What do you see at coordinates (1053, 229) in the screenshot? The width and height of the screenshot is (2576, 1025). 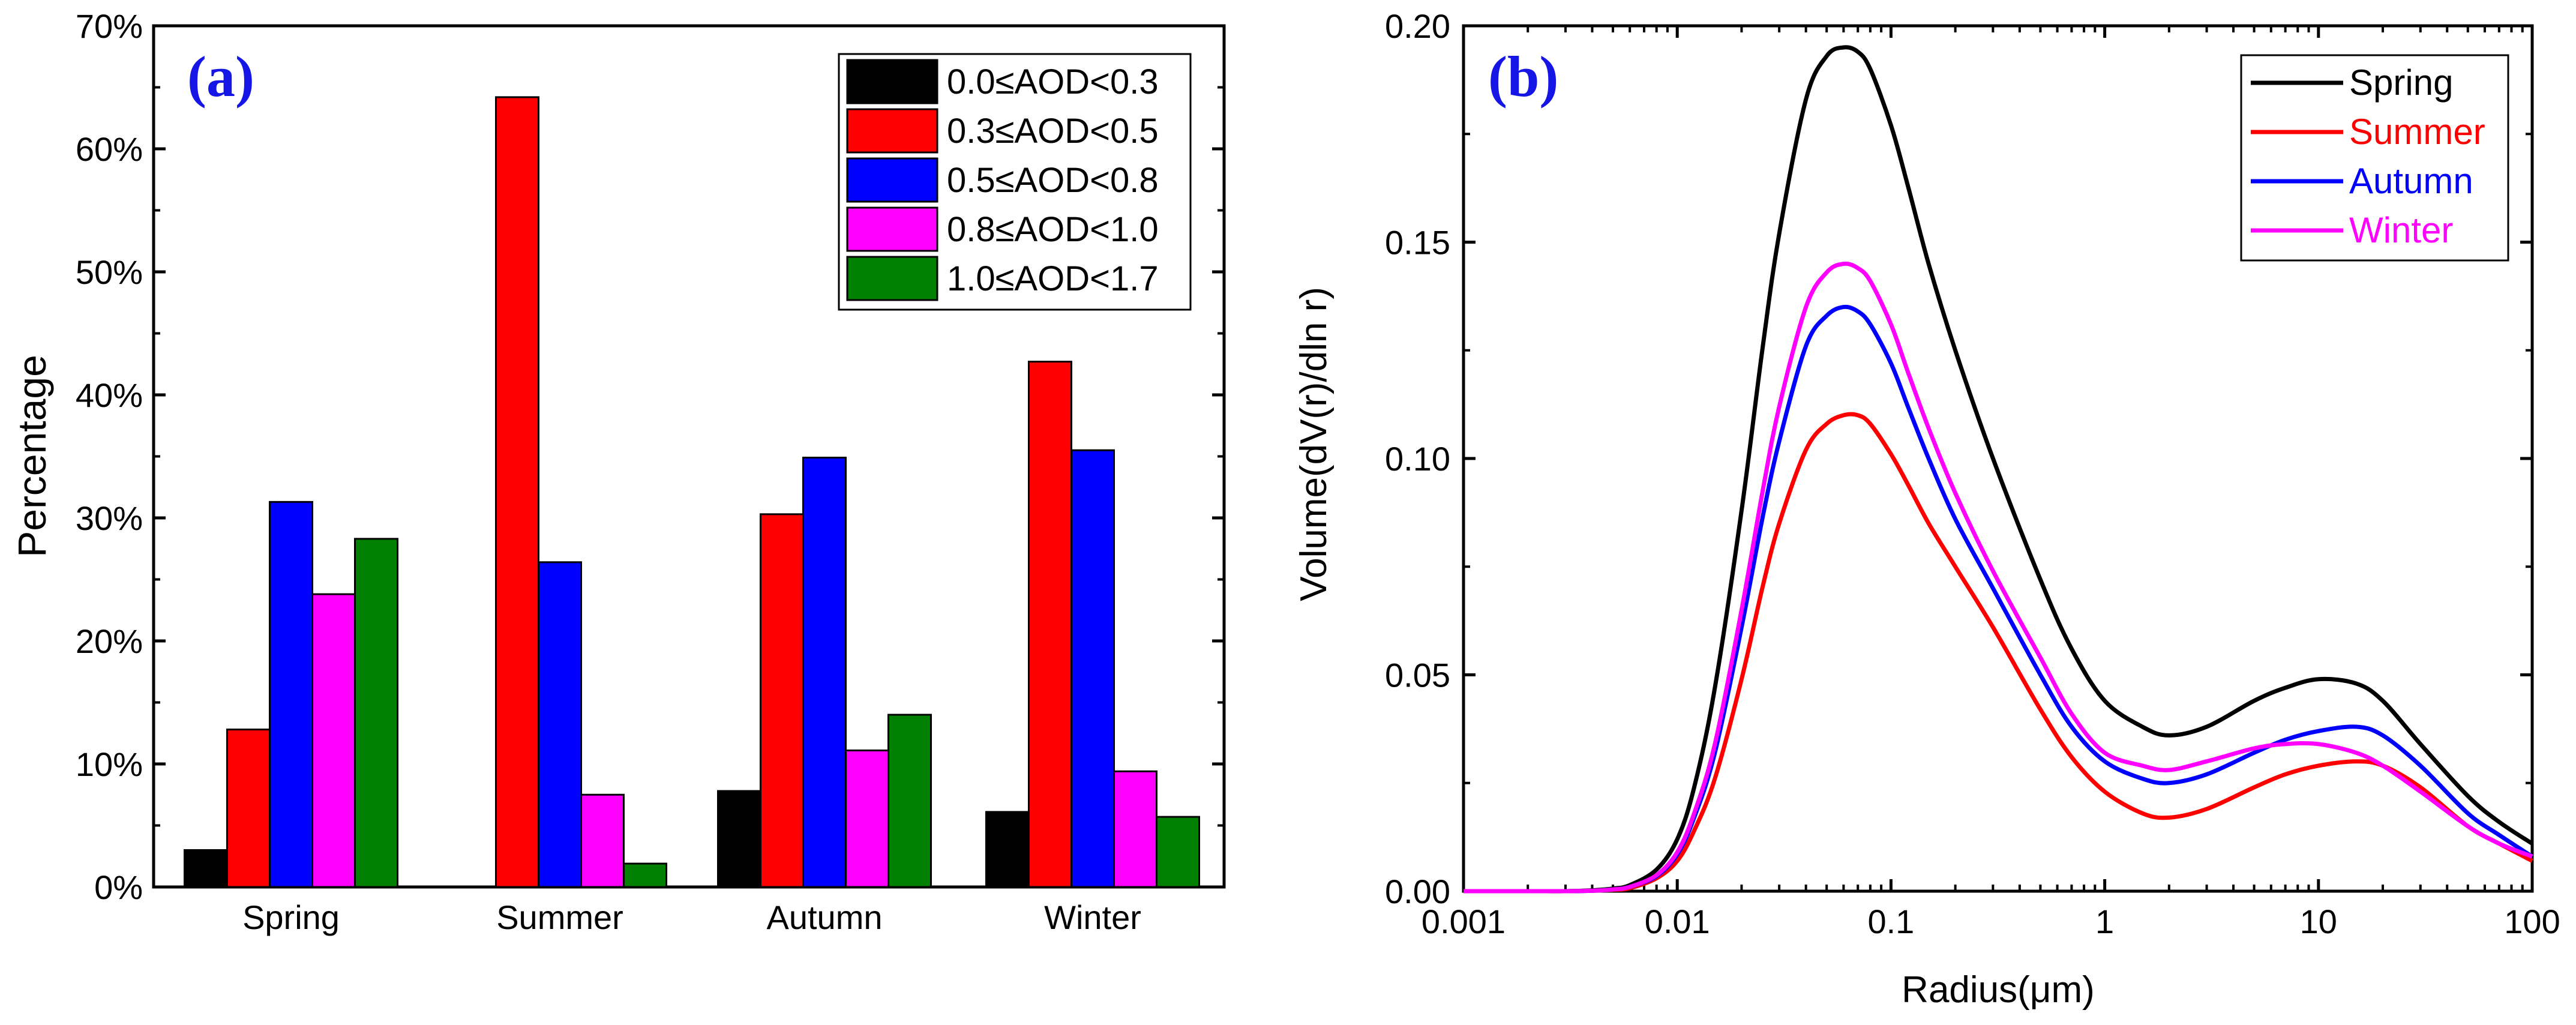 I see `legend-label-a: 0.8≤AOD<1.0` at bounding box center [1053, 229].